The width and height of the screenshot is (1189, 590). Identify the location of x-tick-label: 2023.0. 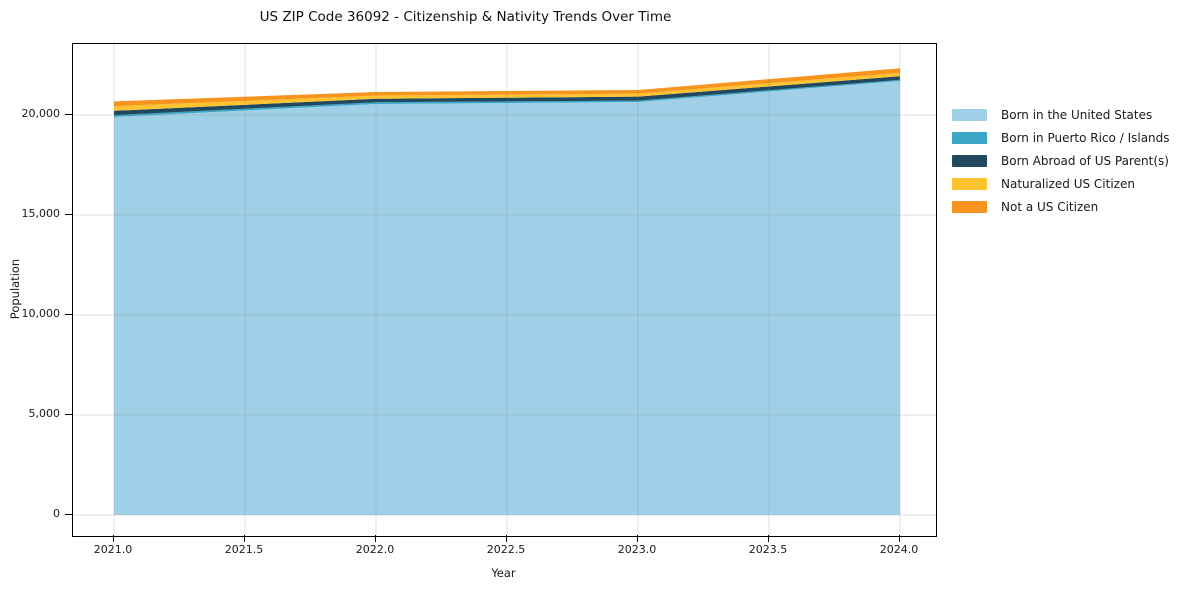
(637, 549).